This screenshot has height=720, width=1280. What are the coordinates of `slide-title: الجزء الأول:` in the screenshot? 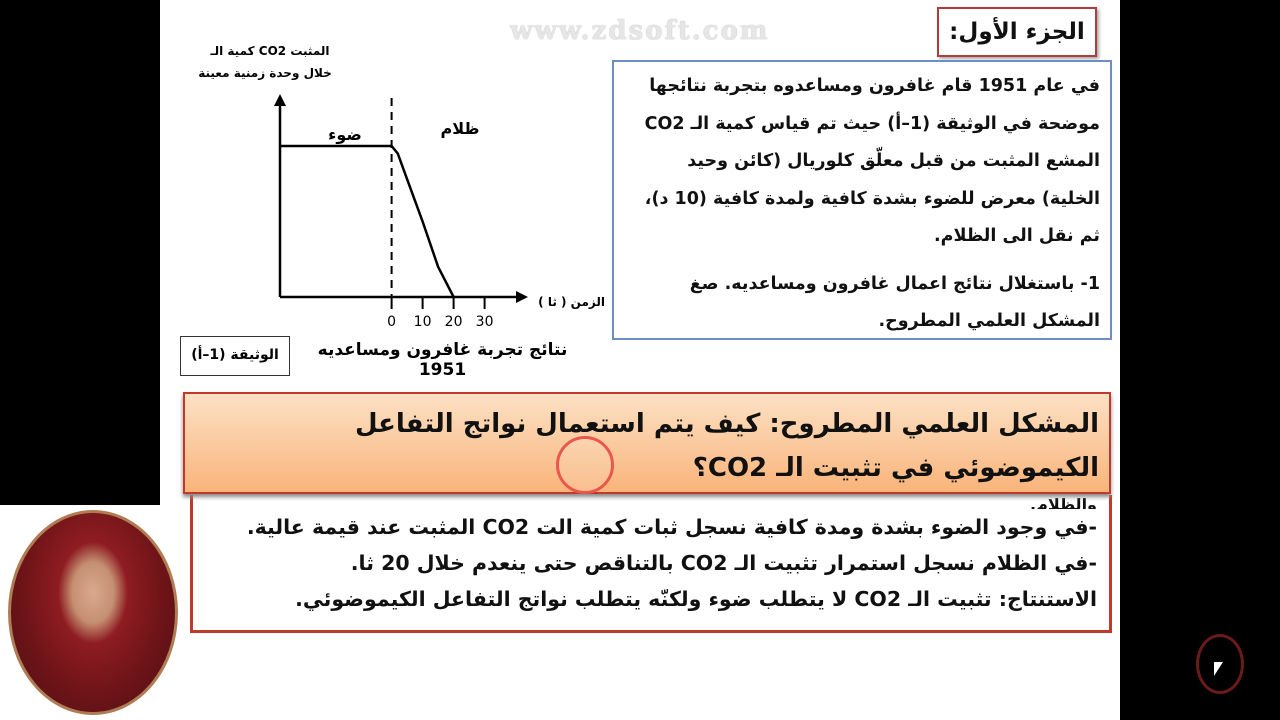 It's located at (1017, 32).